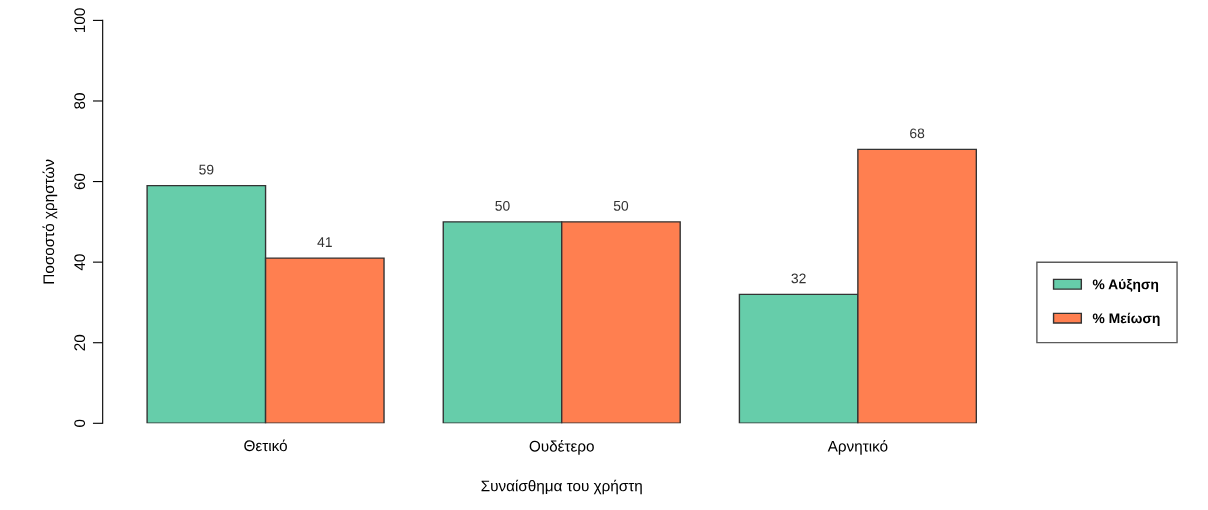  Describe the element at coordinates (80, 101) in the screenshot. I see `y-tick-label: 80` at that location.